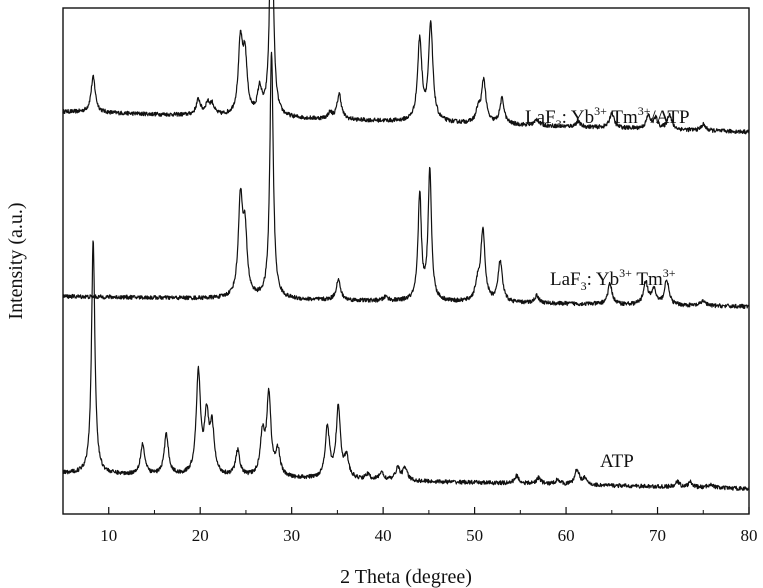  Describe the element at coordinates (474, 535) in the screenshot. I see `x-tick-label: 50` at that location.